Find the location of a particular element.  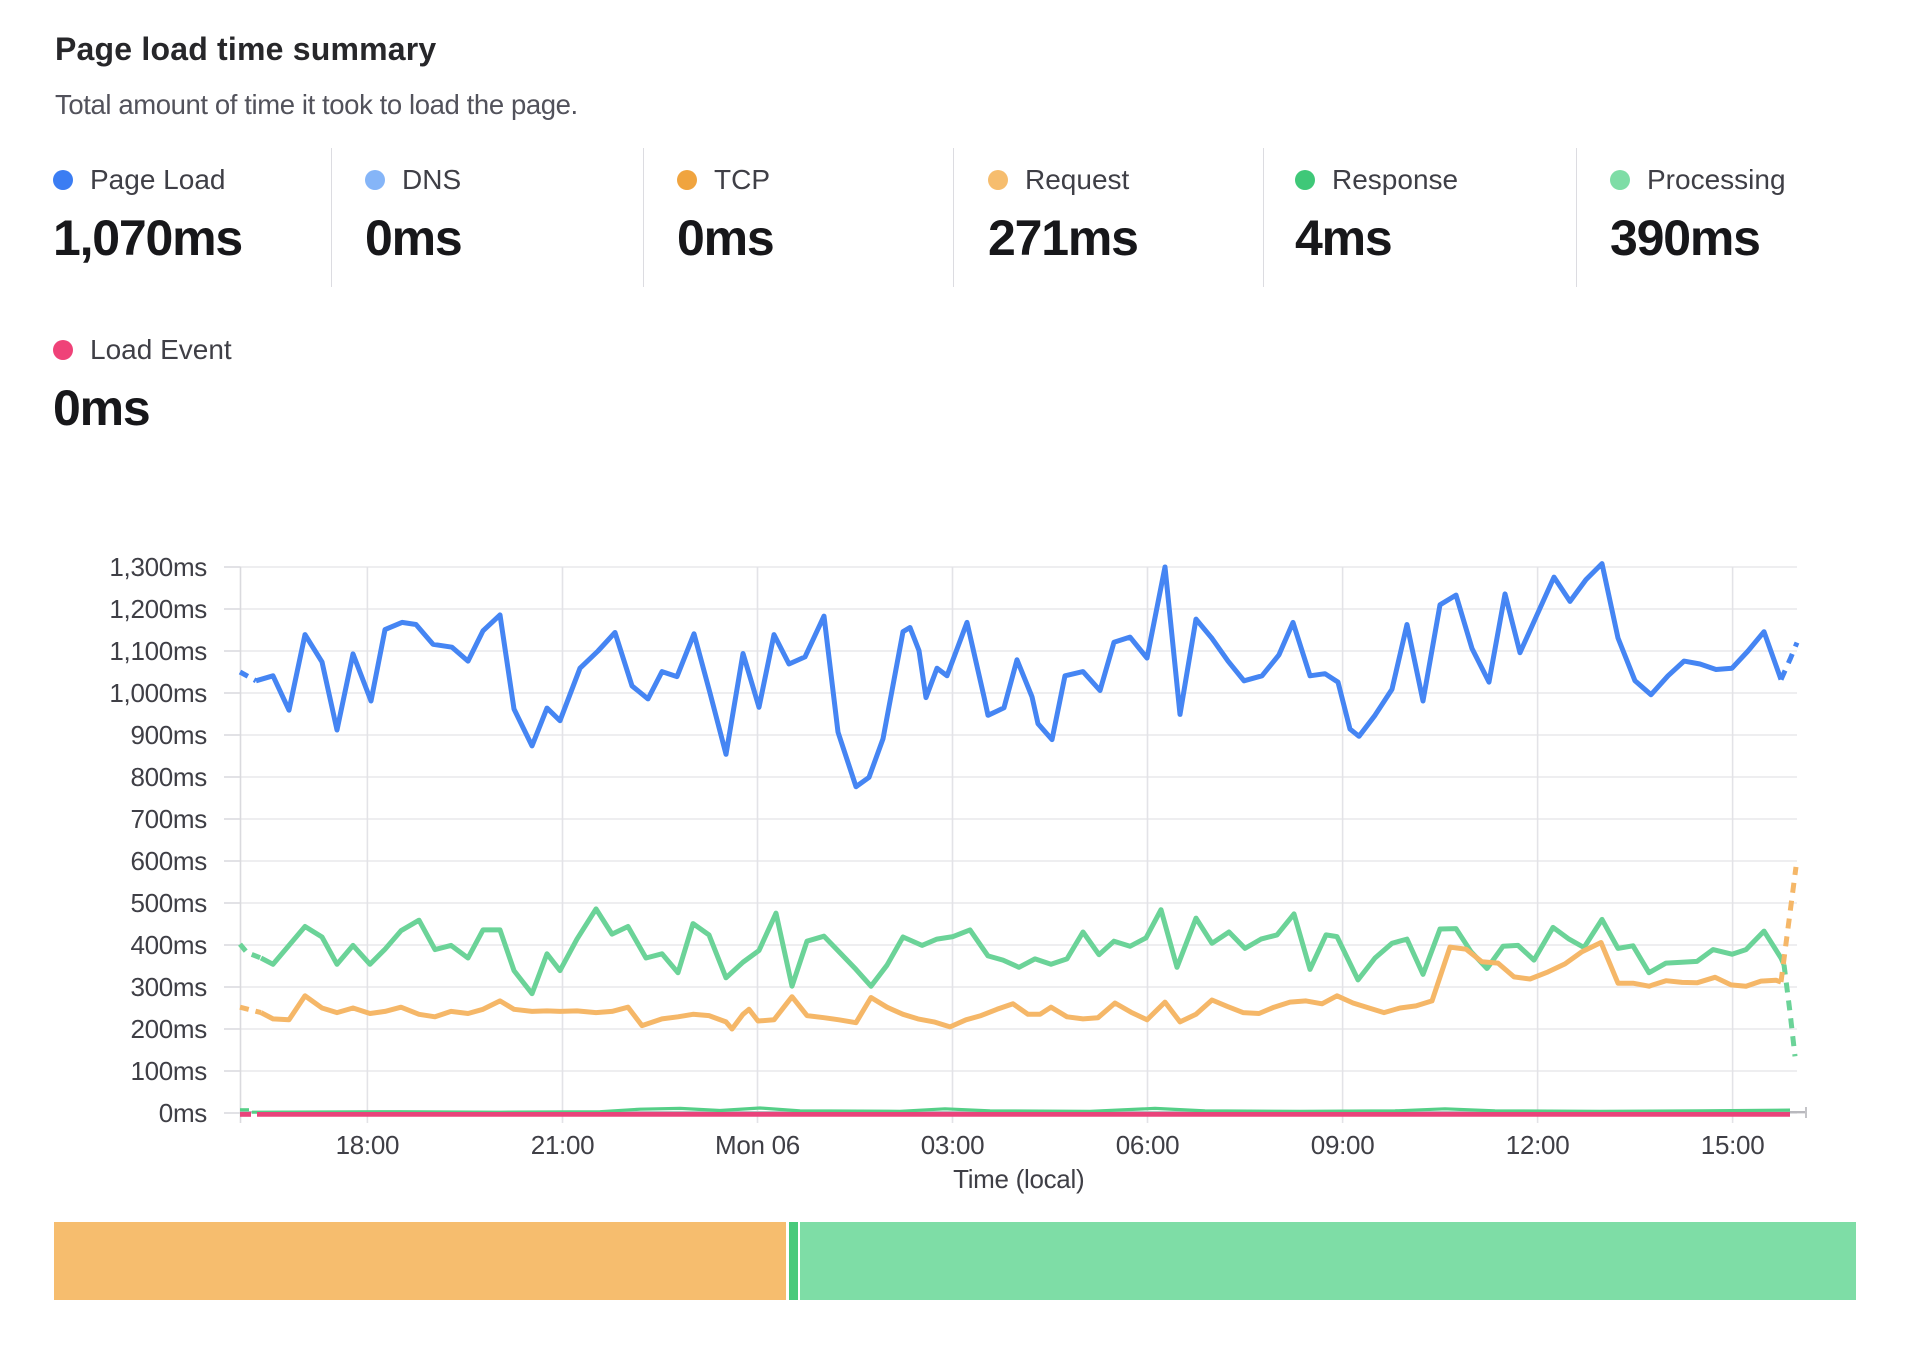

svg-text: 400ms is located at coordinates (168, 945).